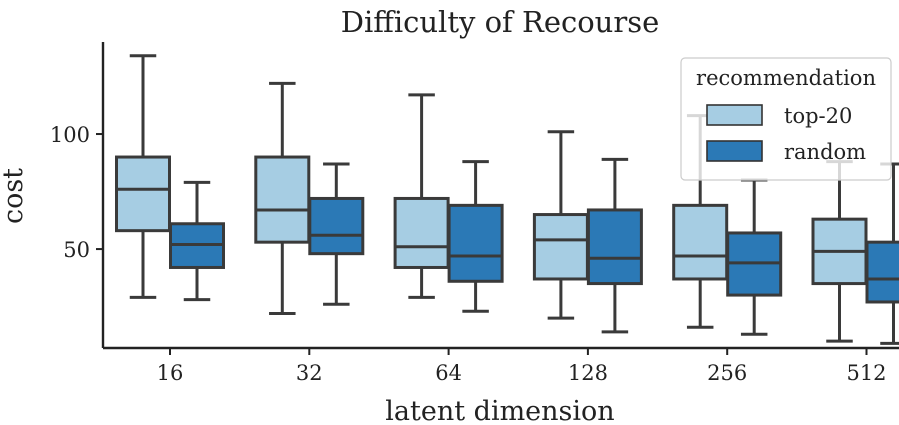 The width and height of the screenshot is (899, 425). I want to click on y-axis-label: cost, so click(14, 196).